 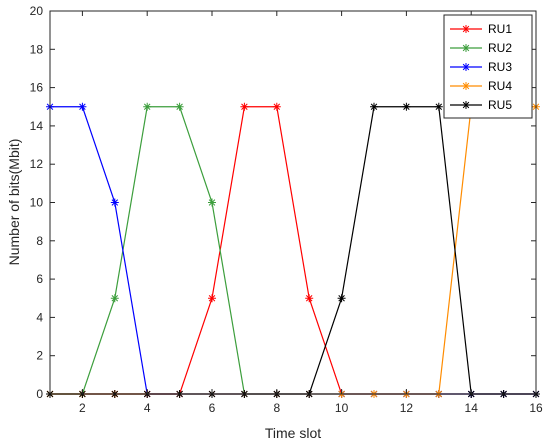 I want to click on y-tick-label: 6, so click(x=39, y=279).